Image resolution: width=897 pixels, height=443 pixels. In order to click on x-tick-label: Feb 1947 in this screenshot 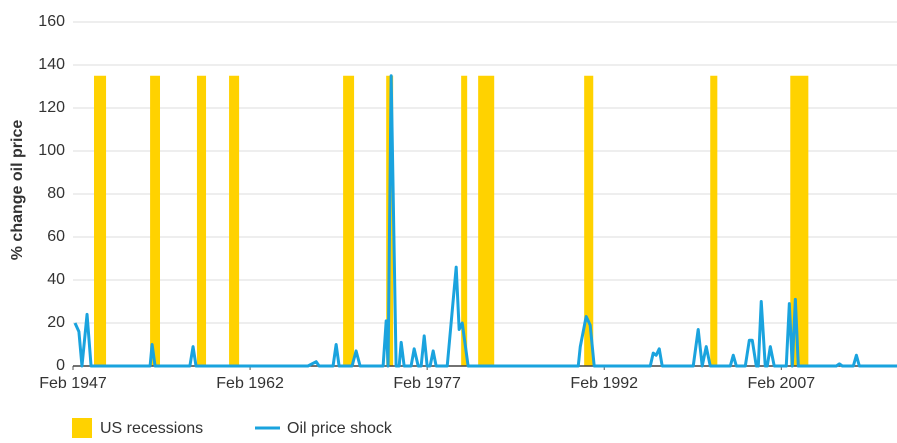, I will do `click(73, 383)`.